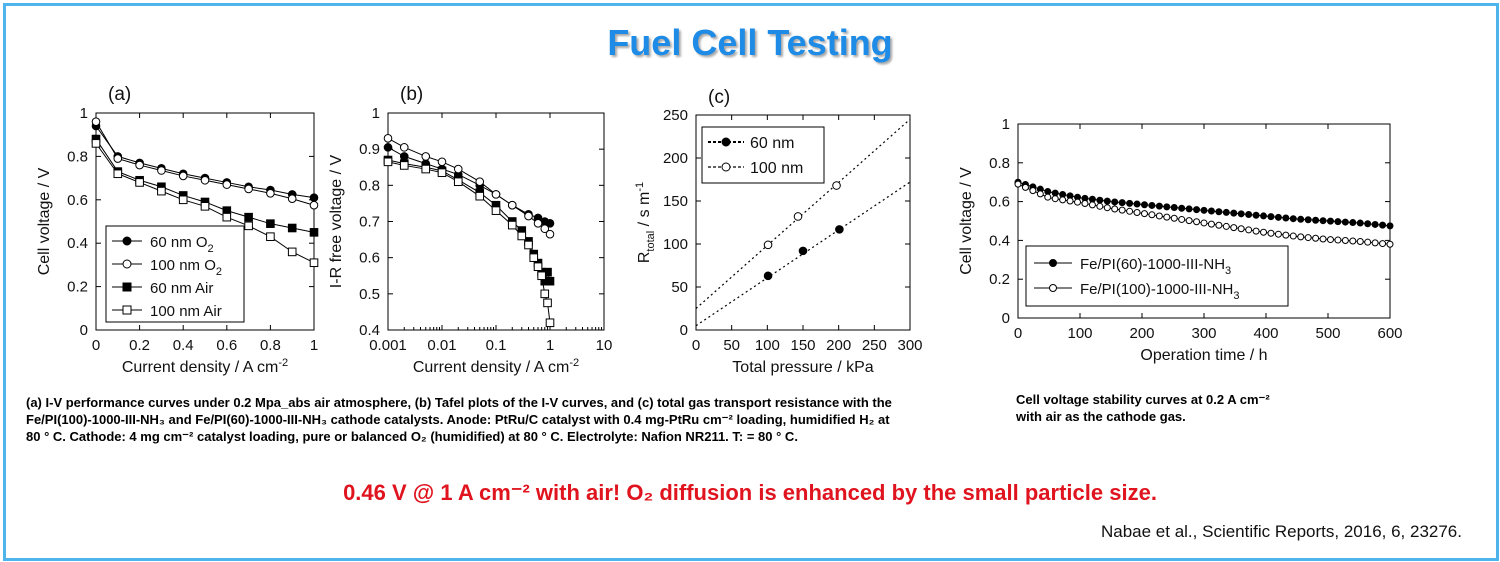 Image resolution: width=1500 pixels, height=562 pixels. Describe the element at coordinates (44, 221) in the screenshot. I see `y-axis-label: Cell voltage / V` at that location.